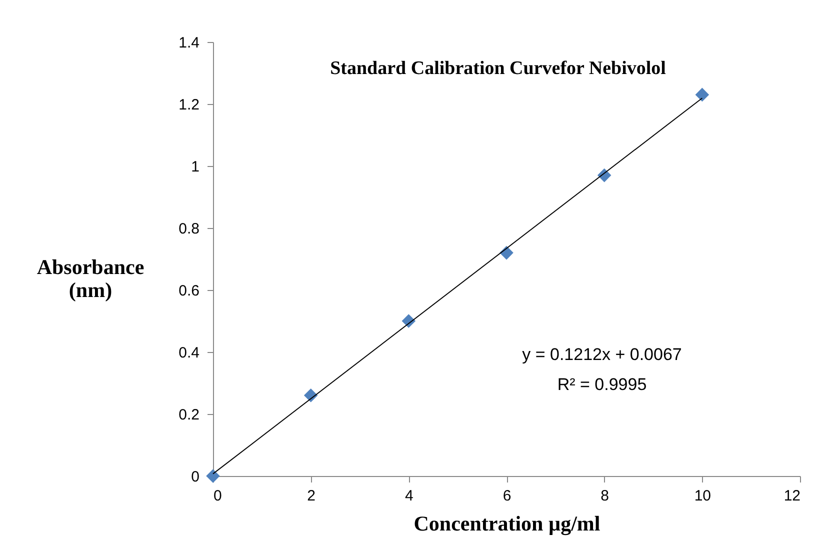 This screenshot has width=826, height=556. What do you see at coordinates (507, 524) in the screenshot?
I see `x-axis-title: Concentration µg/ml` at bounding box center [507, 524].